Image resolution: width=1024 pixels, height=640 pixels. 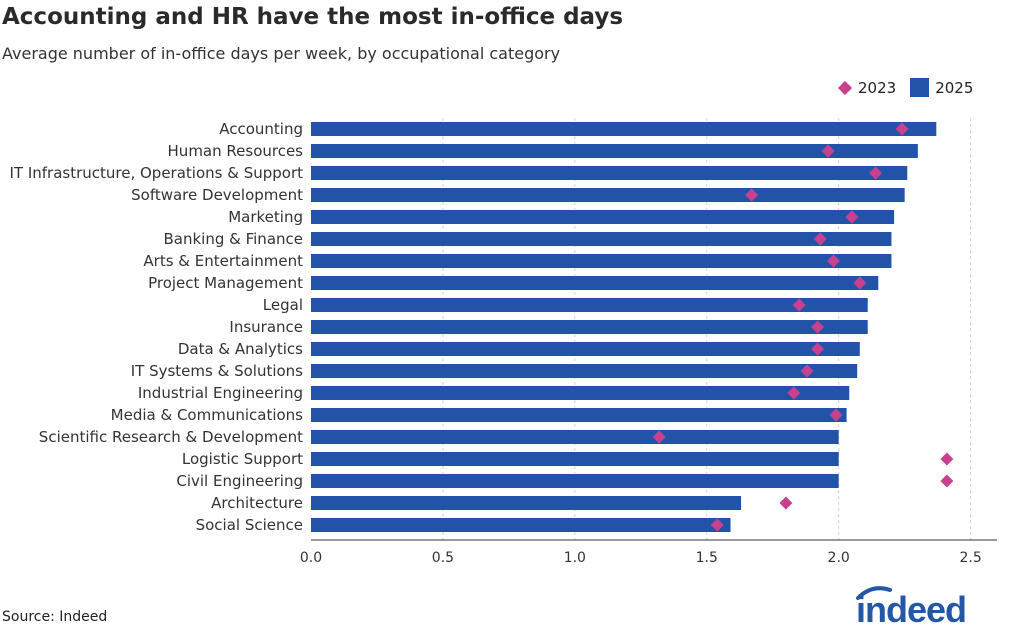 What do you see at coordinates (311, 558) in the screenshot?
I see `x-tick-label: 0.0` at bounding box center [311, 558].